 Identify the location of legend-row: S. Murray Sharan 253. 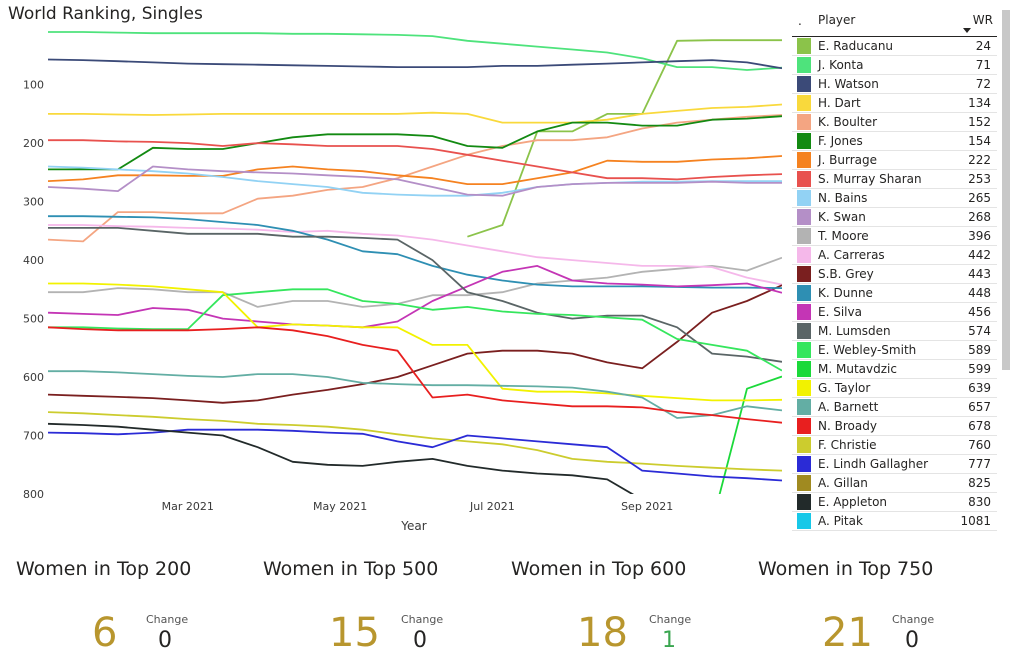
(894, 179).